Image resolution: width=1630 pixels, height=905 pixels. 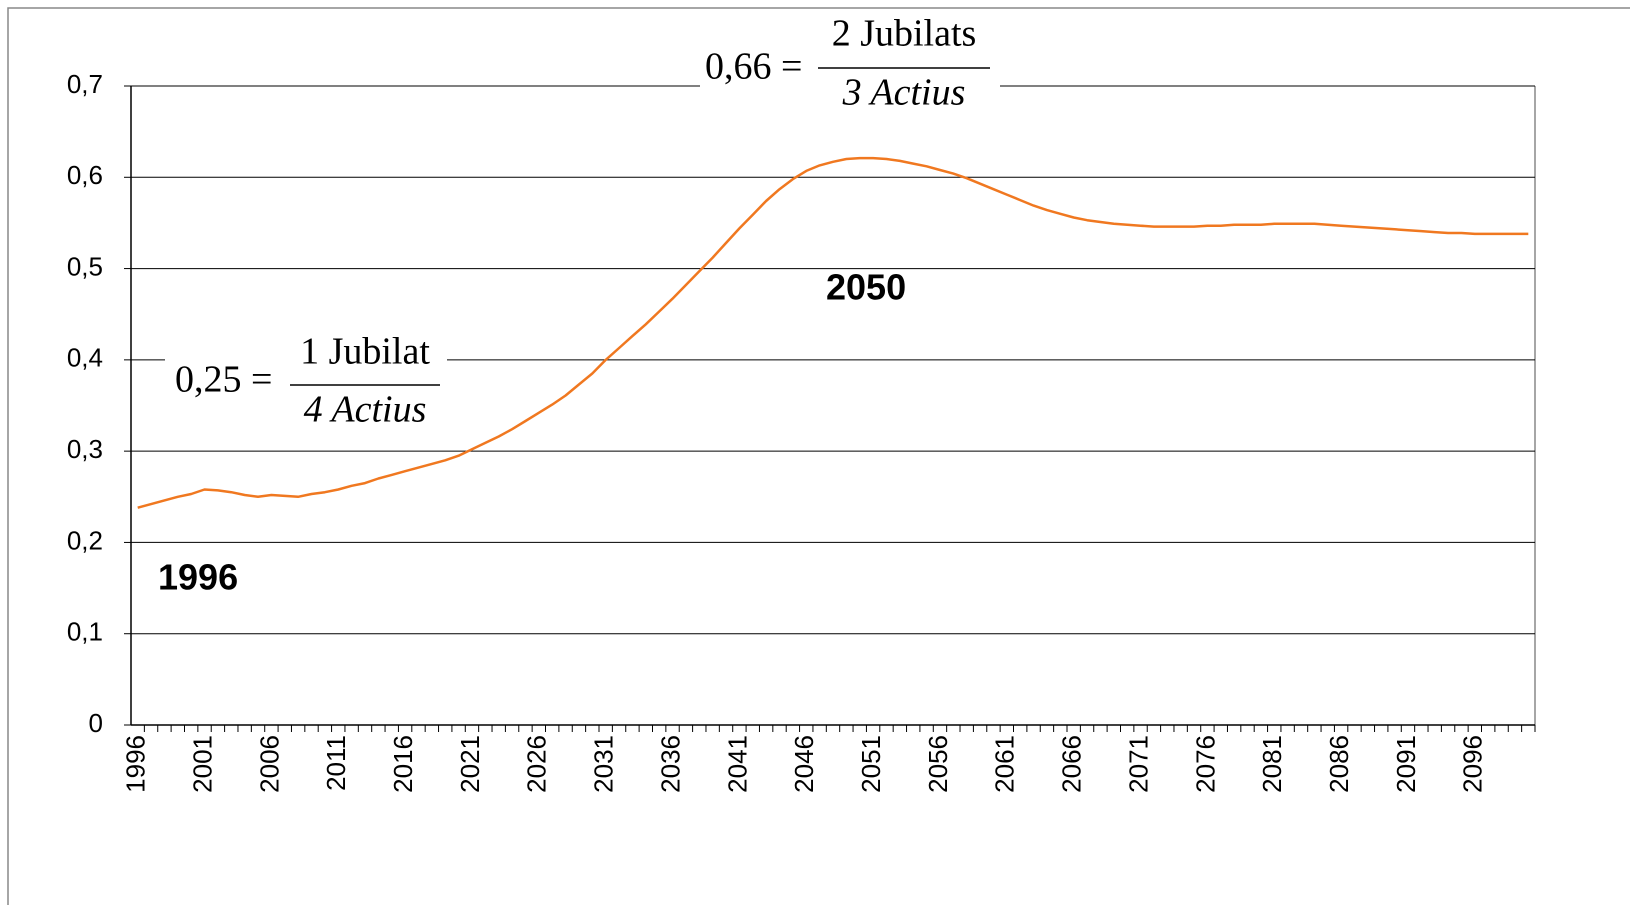 I want to click on x-tick-label: 2036, so click(x=670, y=764).